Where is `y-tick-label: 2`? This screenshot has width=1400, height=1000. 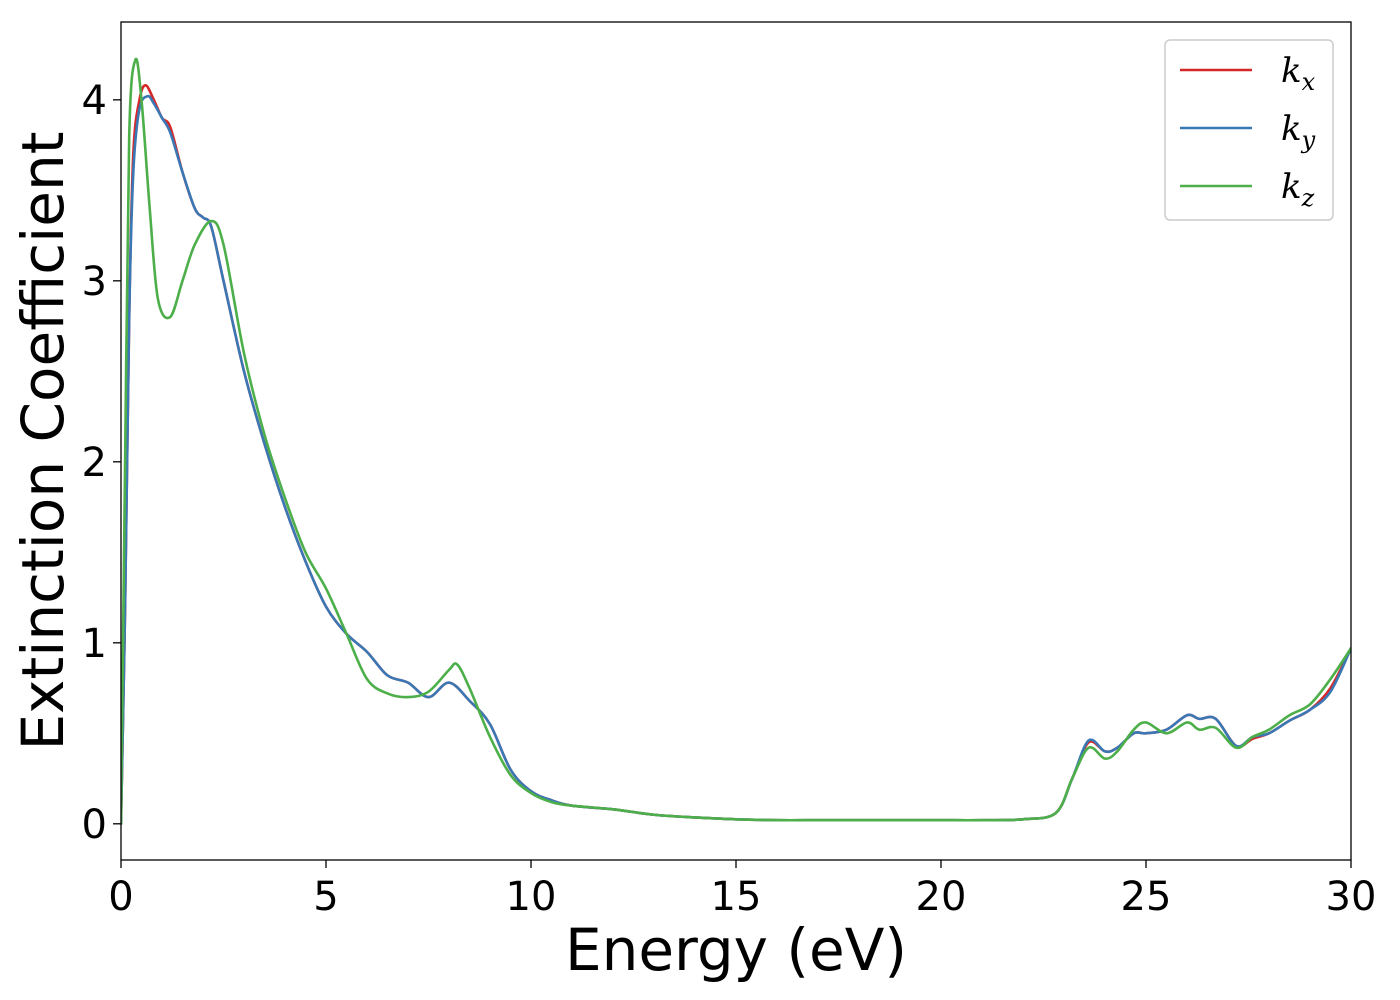 y-tick-label: 2 is located at coordinates (94, 463).